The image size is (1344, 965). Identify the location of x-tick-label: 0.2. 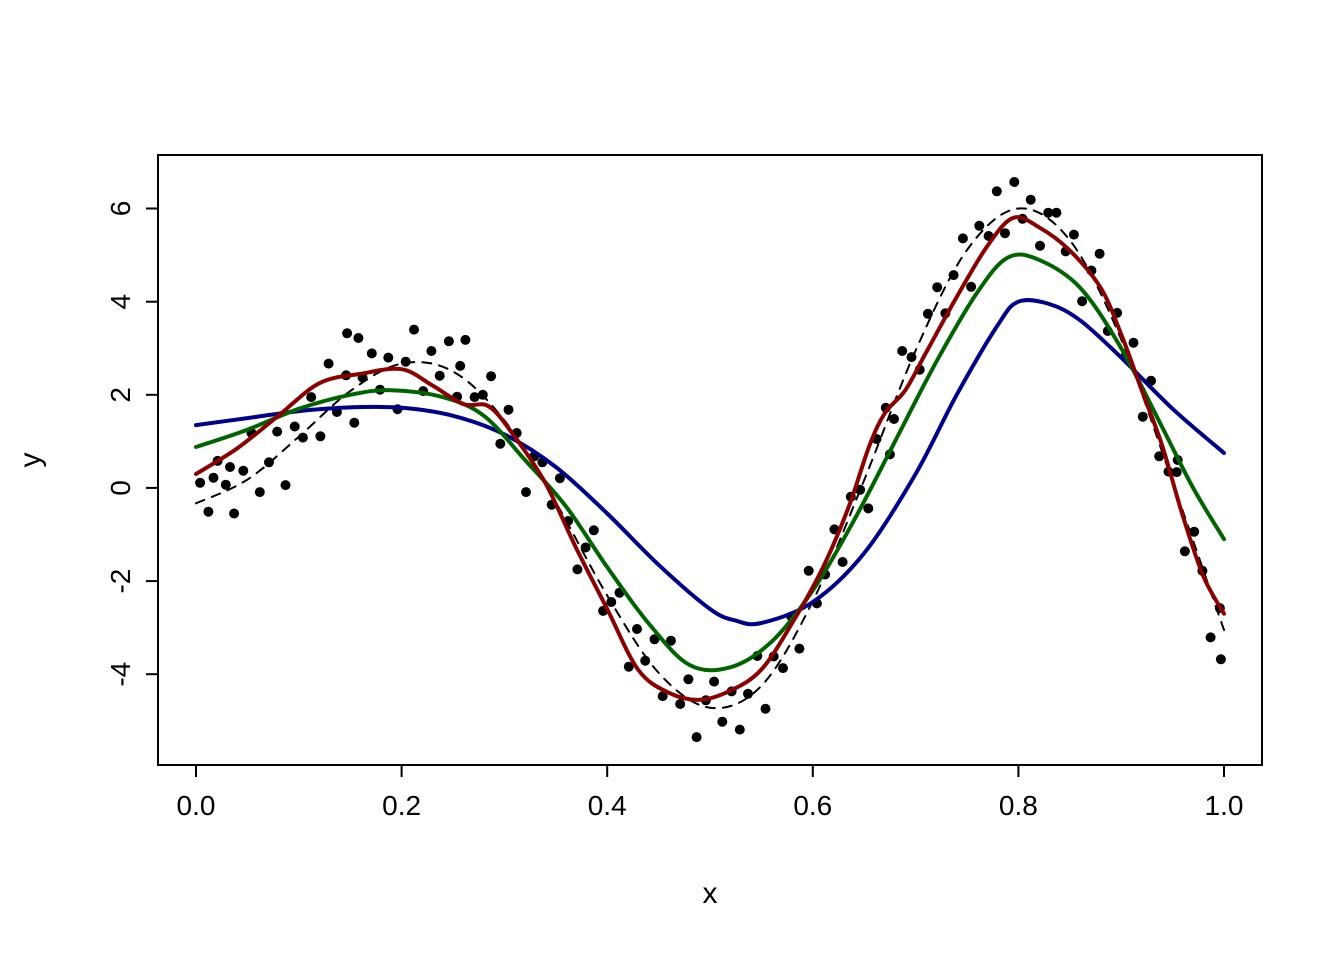
(401, 805).